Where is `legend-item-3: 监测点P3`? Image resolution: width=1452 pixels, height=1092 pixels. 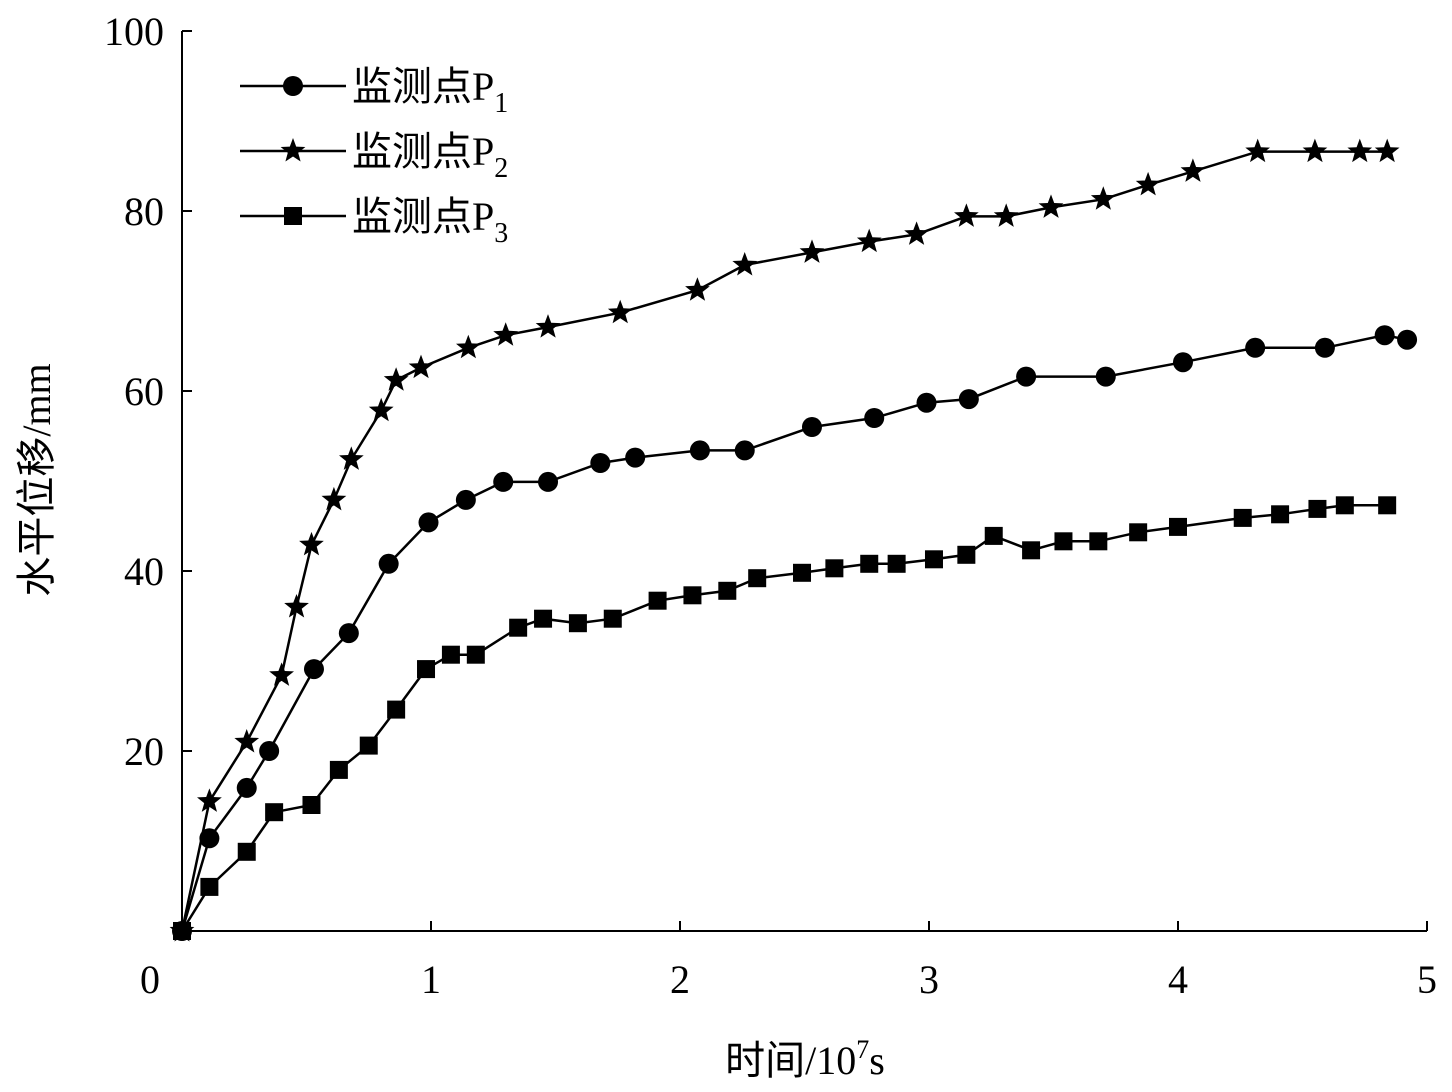 legend-item-3: 监测点P3 is located at coordinates (374, 221).